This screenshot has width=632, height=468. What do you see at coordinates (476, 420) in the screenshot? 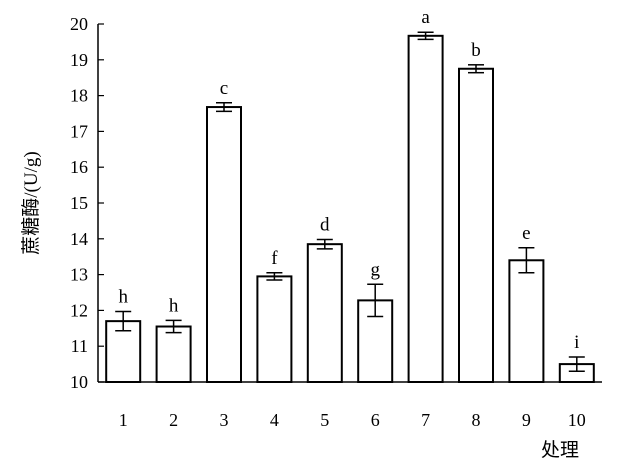
I see `x-tick-label: 8` at bounding box center [476, 420].